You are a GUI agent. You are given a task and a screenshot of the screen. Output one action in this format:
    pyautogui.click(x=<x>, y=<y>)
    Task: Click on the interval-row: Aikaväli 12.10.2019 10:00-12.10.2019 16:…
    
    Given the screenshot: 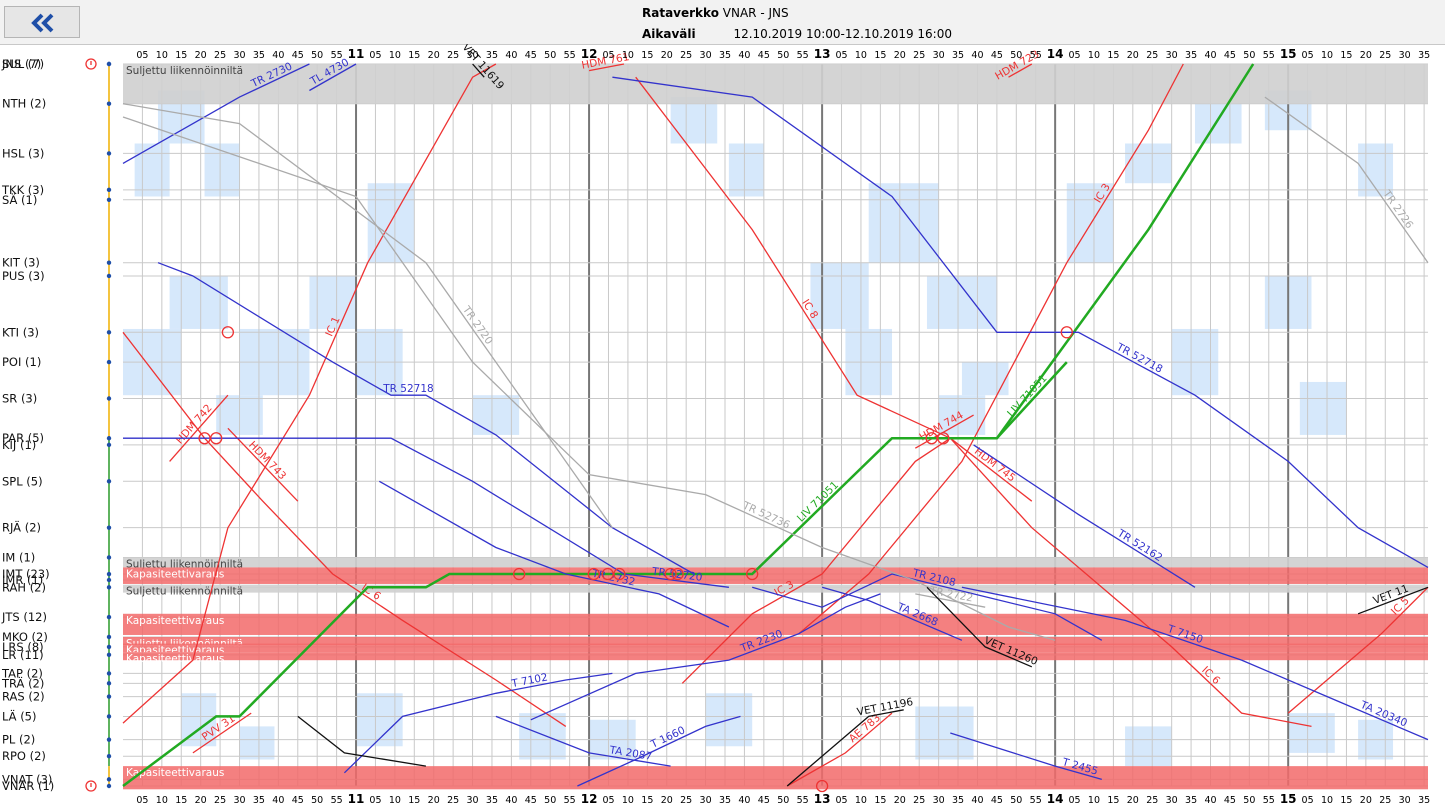 What is the action you would take?
    pyautogui.click(x=797, y=34)
    